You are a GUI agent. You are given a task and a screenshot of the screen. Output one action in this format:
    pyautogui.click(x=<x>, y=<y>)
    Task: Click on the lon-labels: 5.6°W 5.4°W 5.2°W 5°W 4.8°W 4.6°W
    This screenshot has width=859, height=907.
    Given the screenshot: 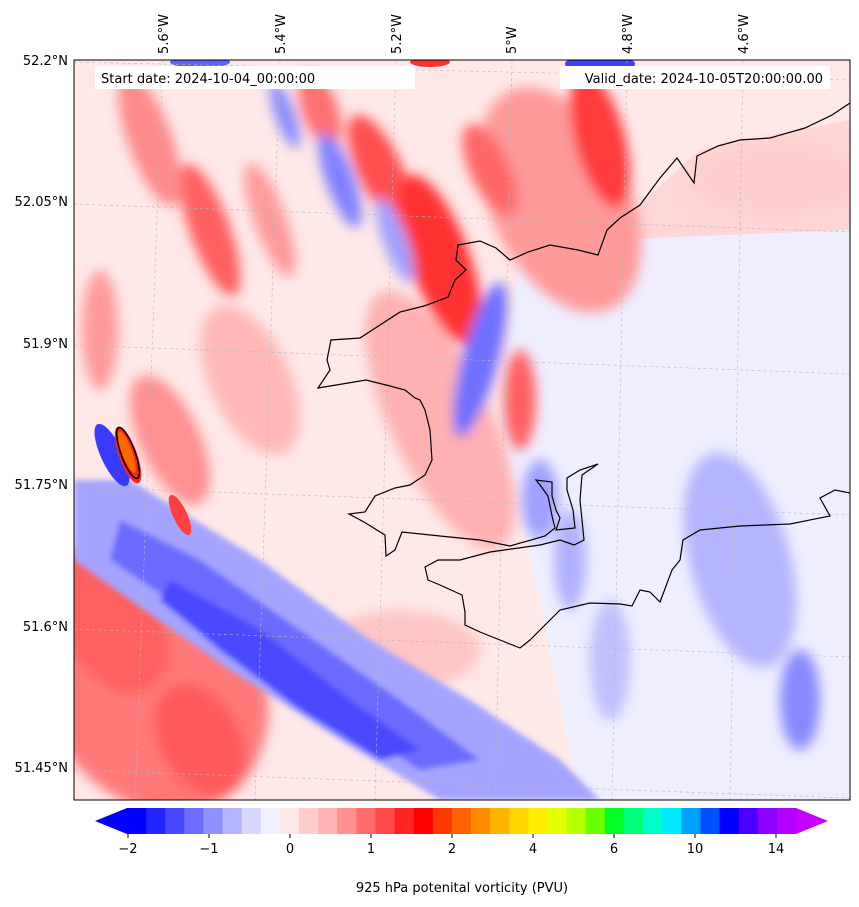 What is the action you would take?
    pyautogui.click(x=454, y=34)
    